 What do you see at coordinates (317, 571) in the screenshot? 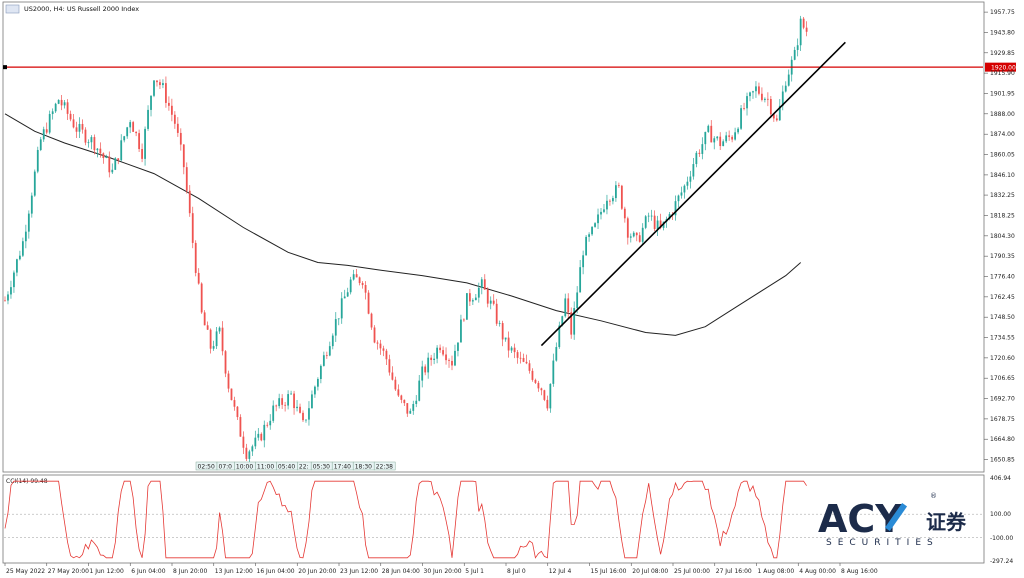
I see `time-tick-label: 20 Jun 20:00` at bounding box center [317, 571].